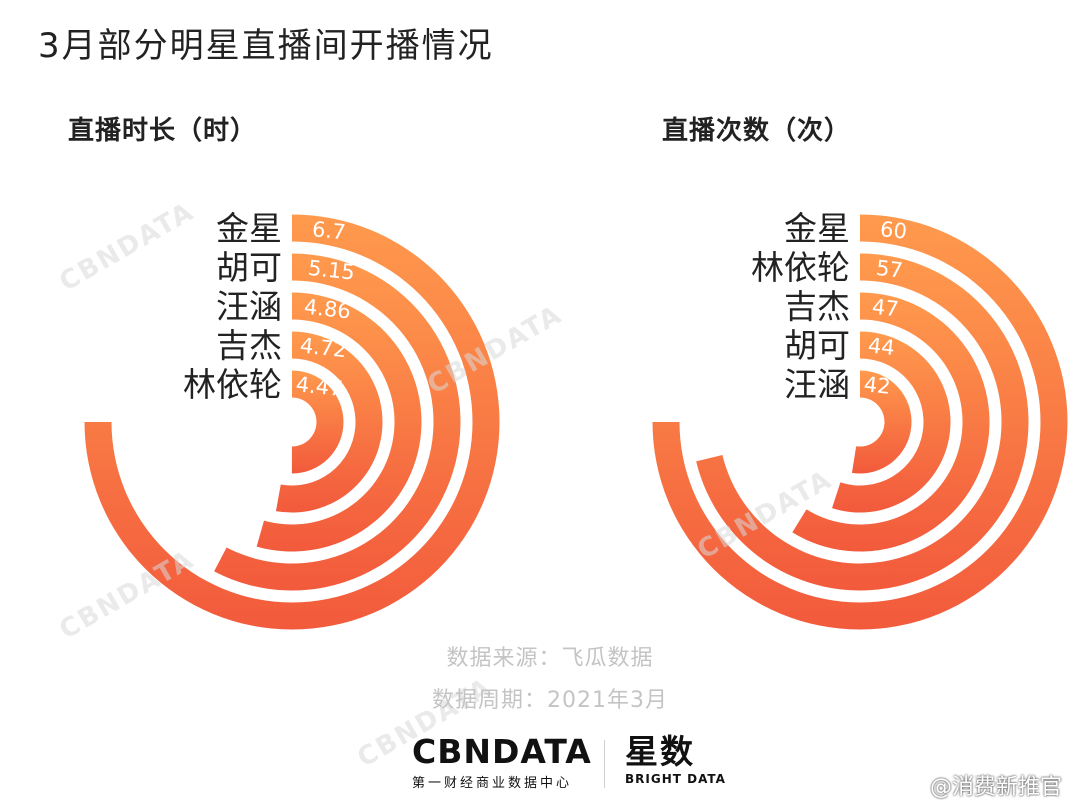 The width and height of the screenshot is (1080, 809). Describe the element at coordinates (323, 347) in the screenshot. I see `value-label: 4.72` at that location.